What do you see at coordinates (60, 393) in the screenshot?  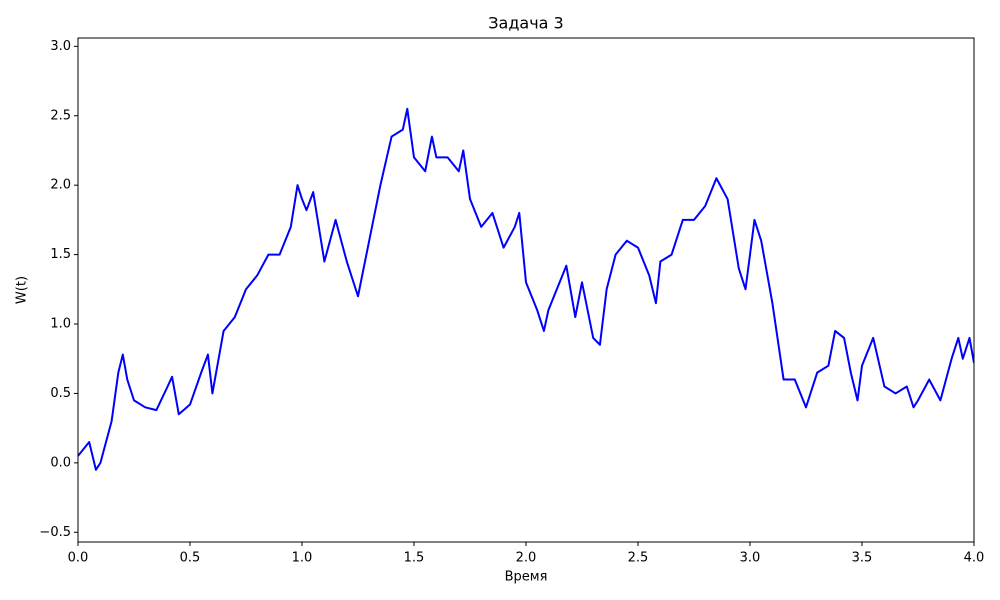 I see `y-tick-label: 0.5` at bounding box center [60, 393].